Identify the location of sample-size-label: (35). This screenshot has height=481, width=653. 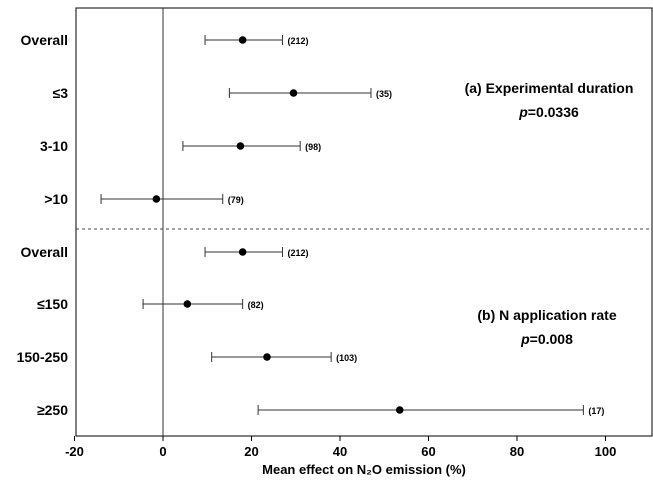
(384, 94).